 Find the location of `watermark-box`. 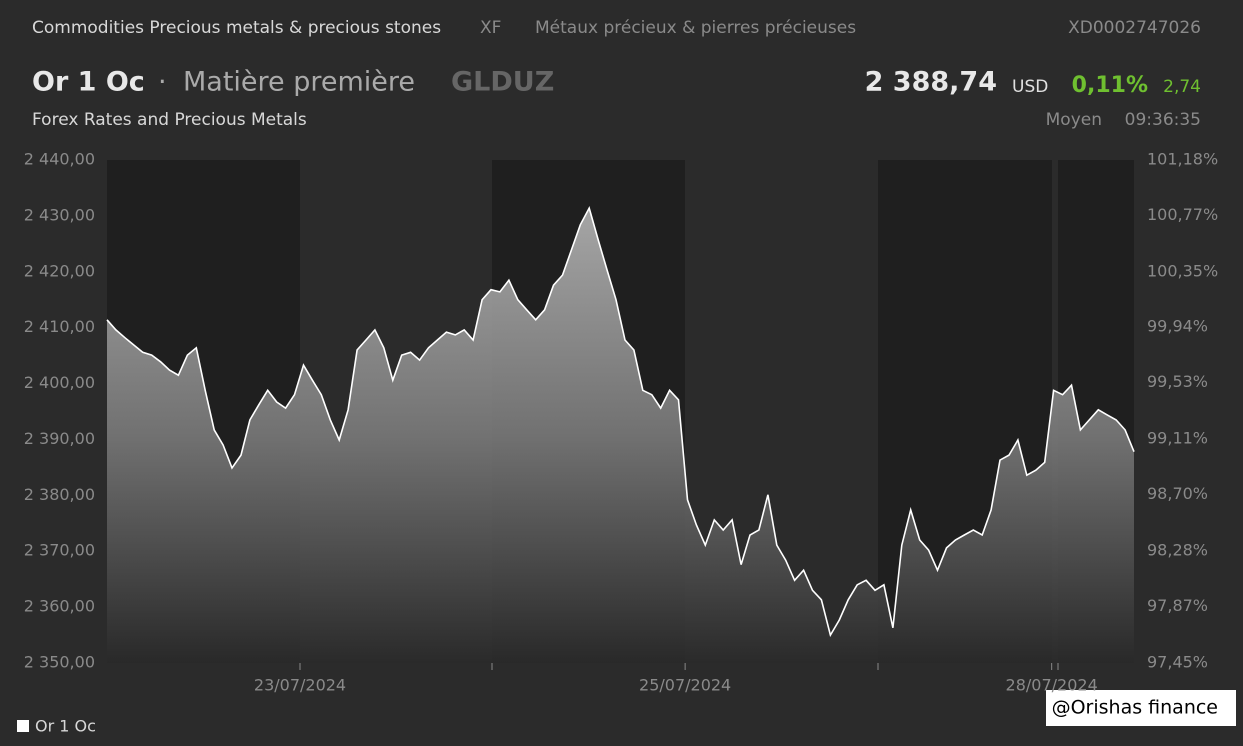

watermark-box is located at coordinates (1141, 708).